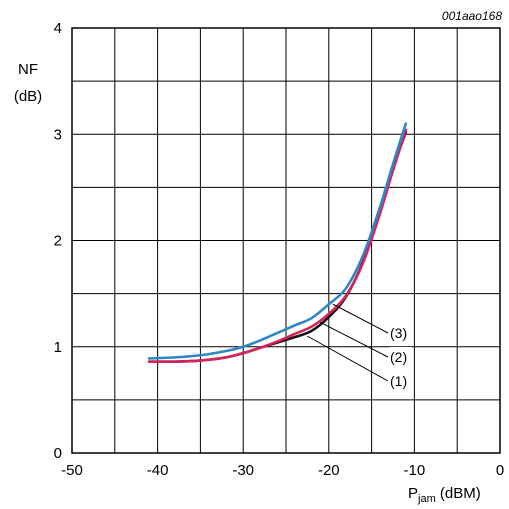 This screenshot has width=509, height=509. What do you see at coordinates (413, 493) in the screenshot?
I see `x-axis-label-main: P` at bounding box center [413, 493].